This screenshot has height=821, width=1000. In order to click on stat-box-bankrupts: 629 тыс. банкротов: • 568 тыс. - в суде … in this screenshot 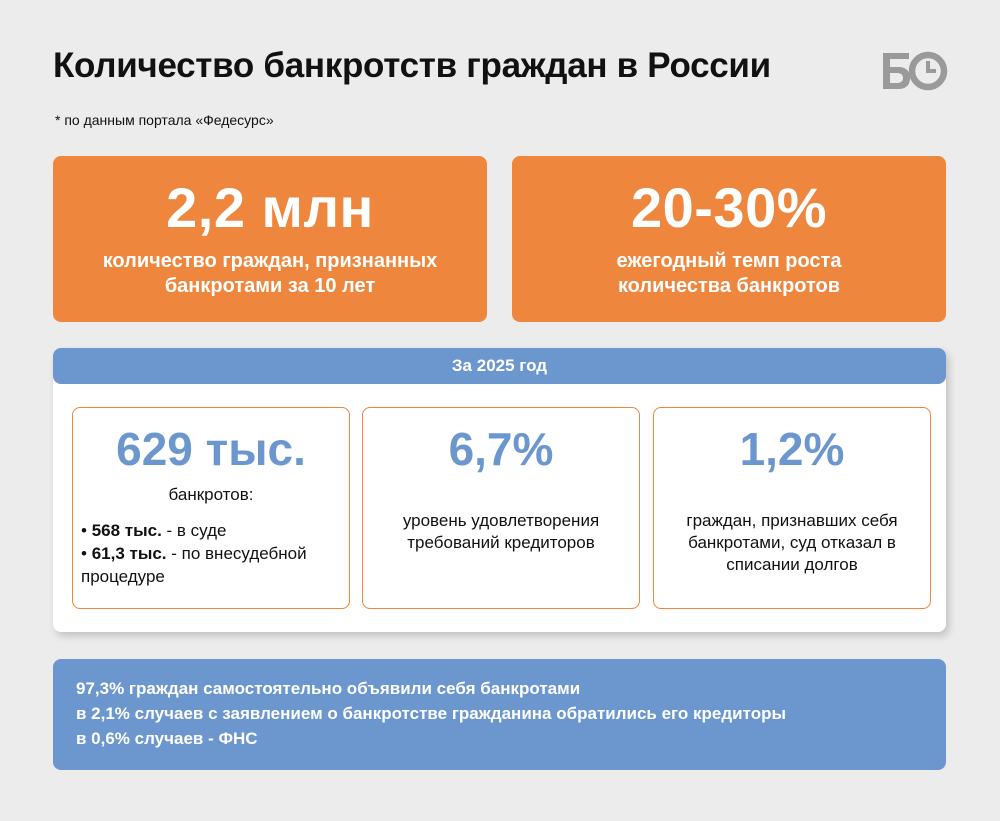, I will do `click(211, 508)`.